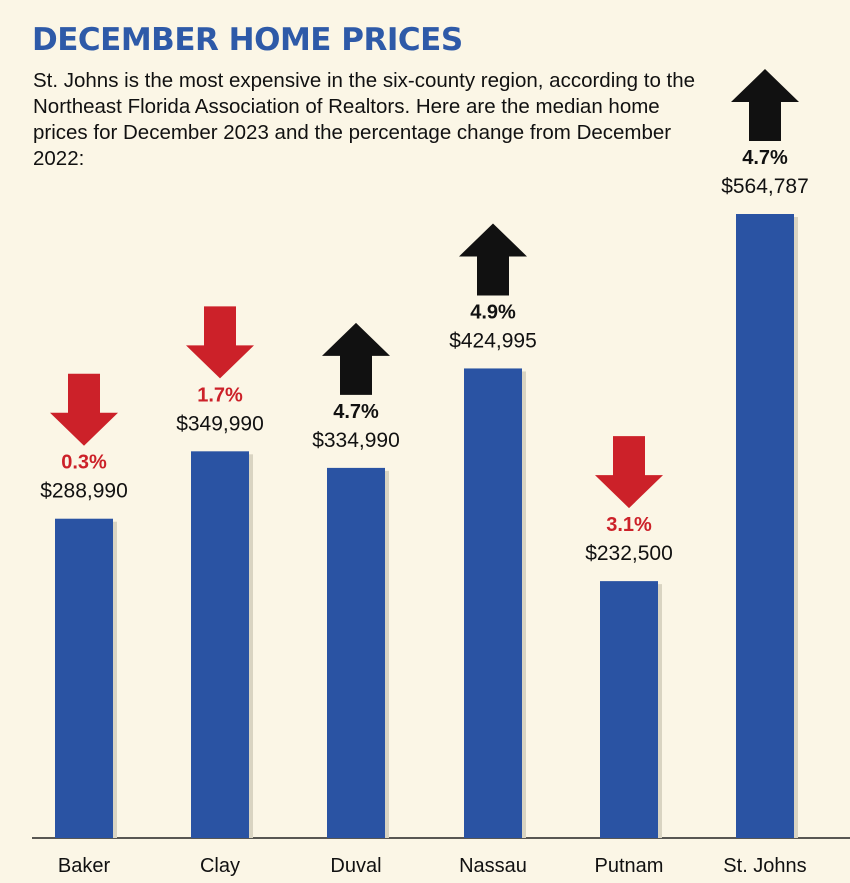 This screenshot has height=883, width=850. What do you see at coordinates (220, 866) in the screenshot?
I see `category-label-clay: Clay` at bounding box center [220, 866].